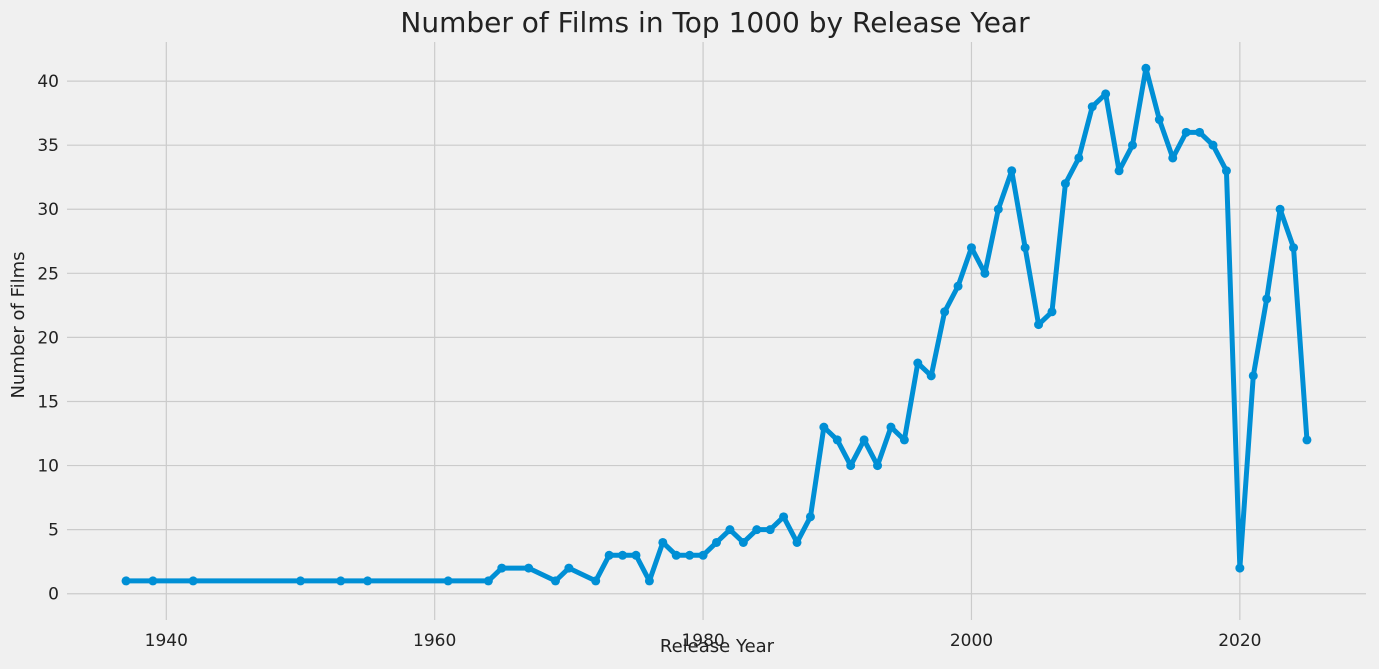 The width and height of the screenshot is (1379, 669). I want to click on y-tick-label: 0, so click(53, 595).